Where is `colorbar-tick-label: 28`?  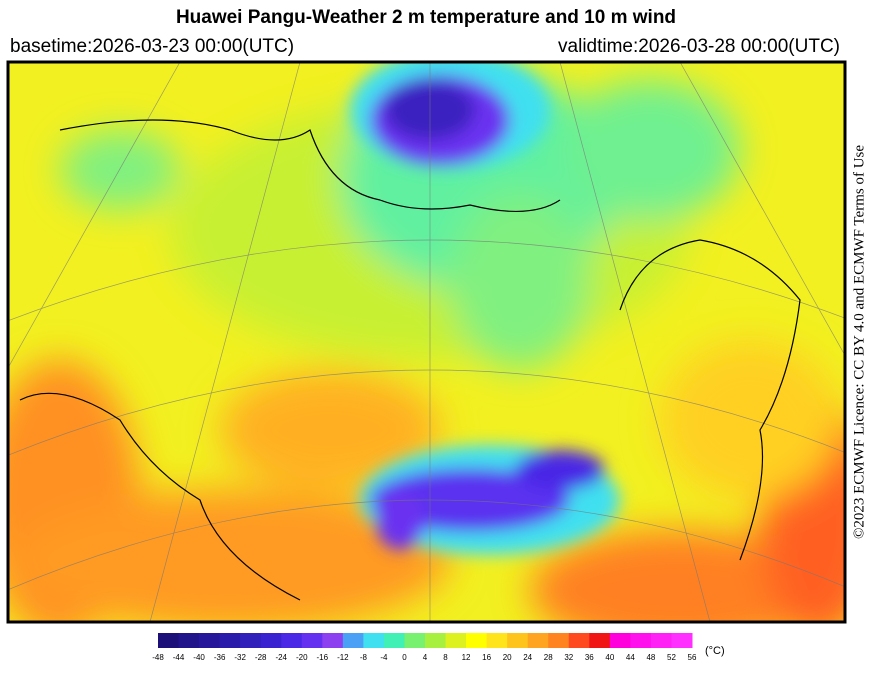 colorbar-tick-label: 28 is located at coordinates (548, 657).